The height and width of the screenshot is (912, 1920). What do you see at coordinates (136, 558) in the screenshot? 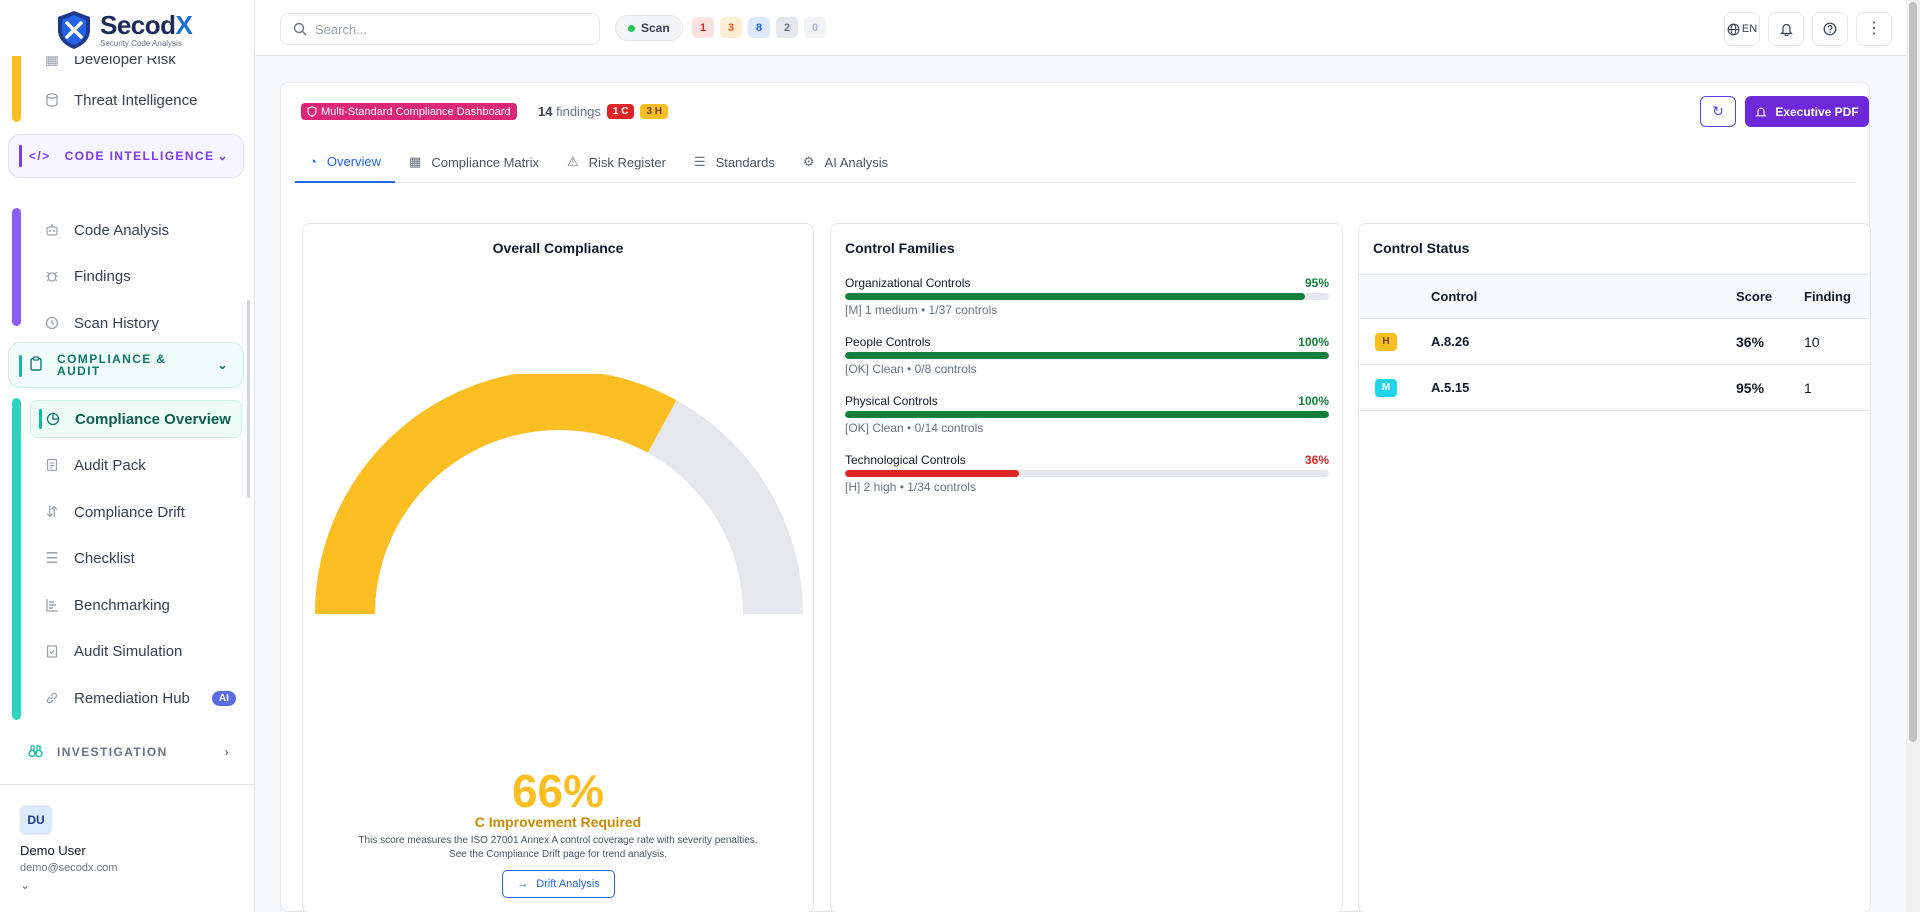
I see `sidebar-item-checklist: ☰ Checklist` at bounding box center [136, 558].